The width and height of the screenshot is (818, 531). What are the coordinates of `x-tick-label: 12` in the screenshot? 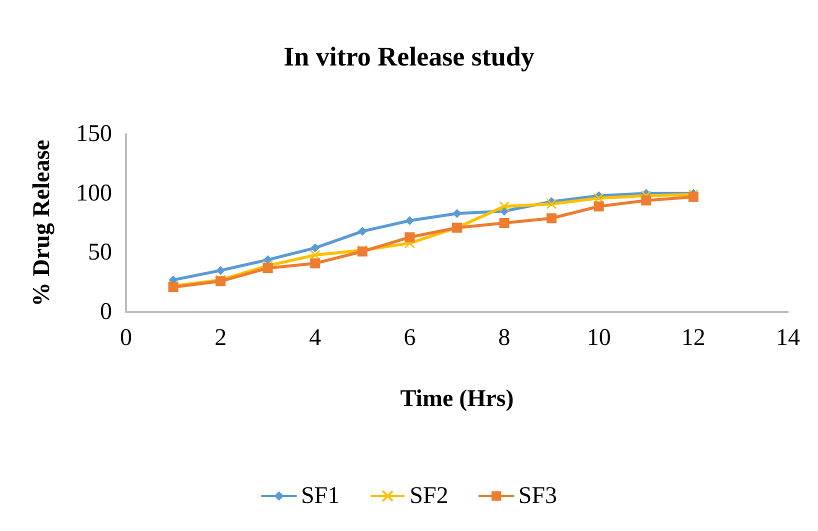 It's located at (693, 338).